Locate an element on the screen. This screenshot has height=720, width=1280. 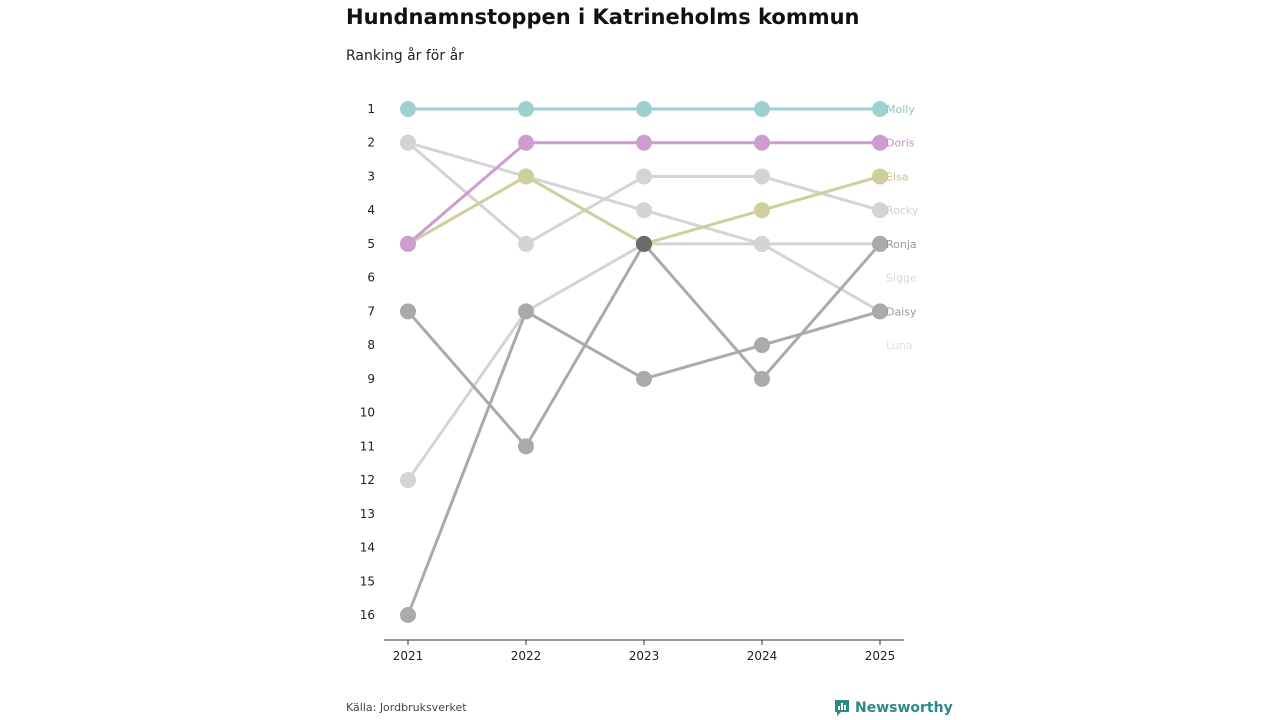
series-line-rocky is located at coordinates (644, 227).